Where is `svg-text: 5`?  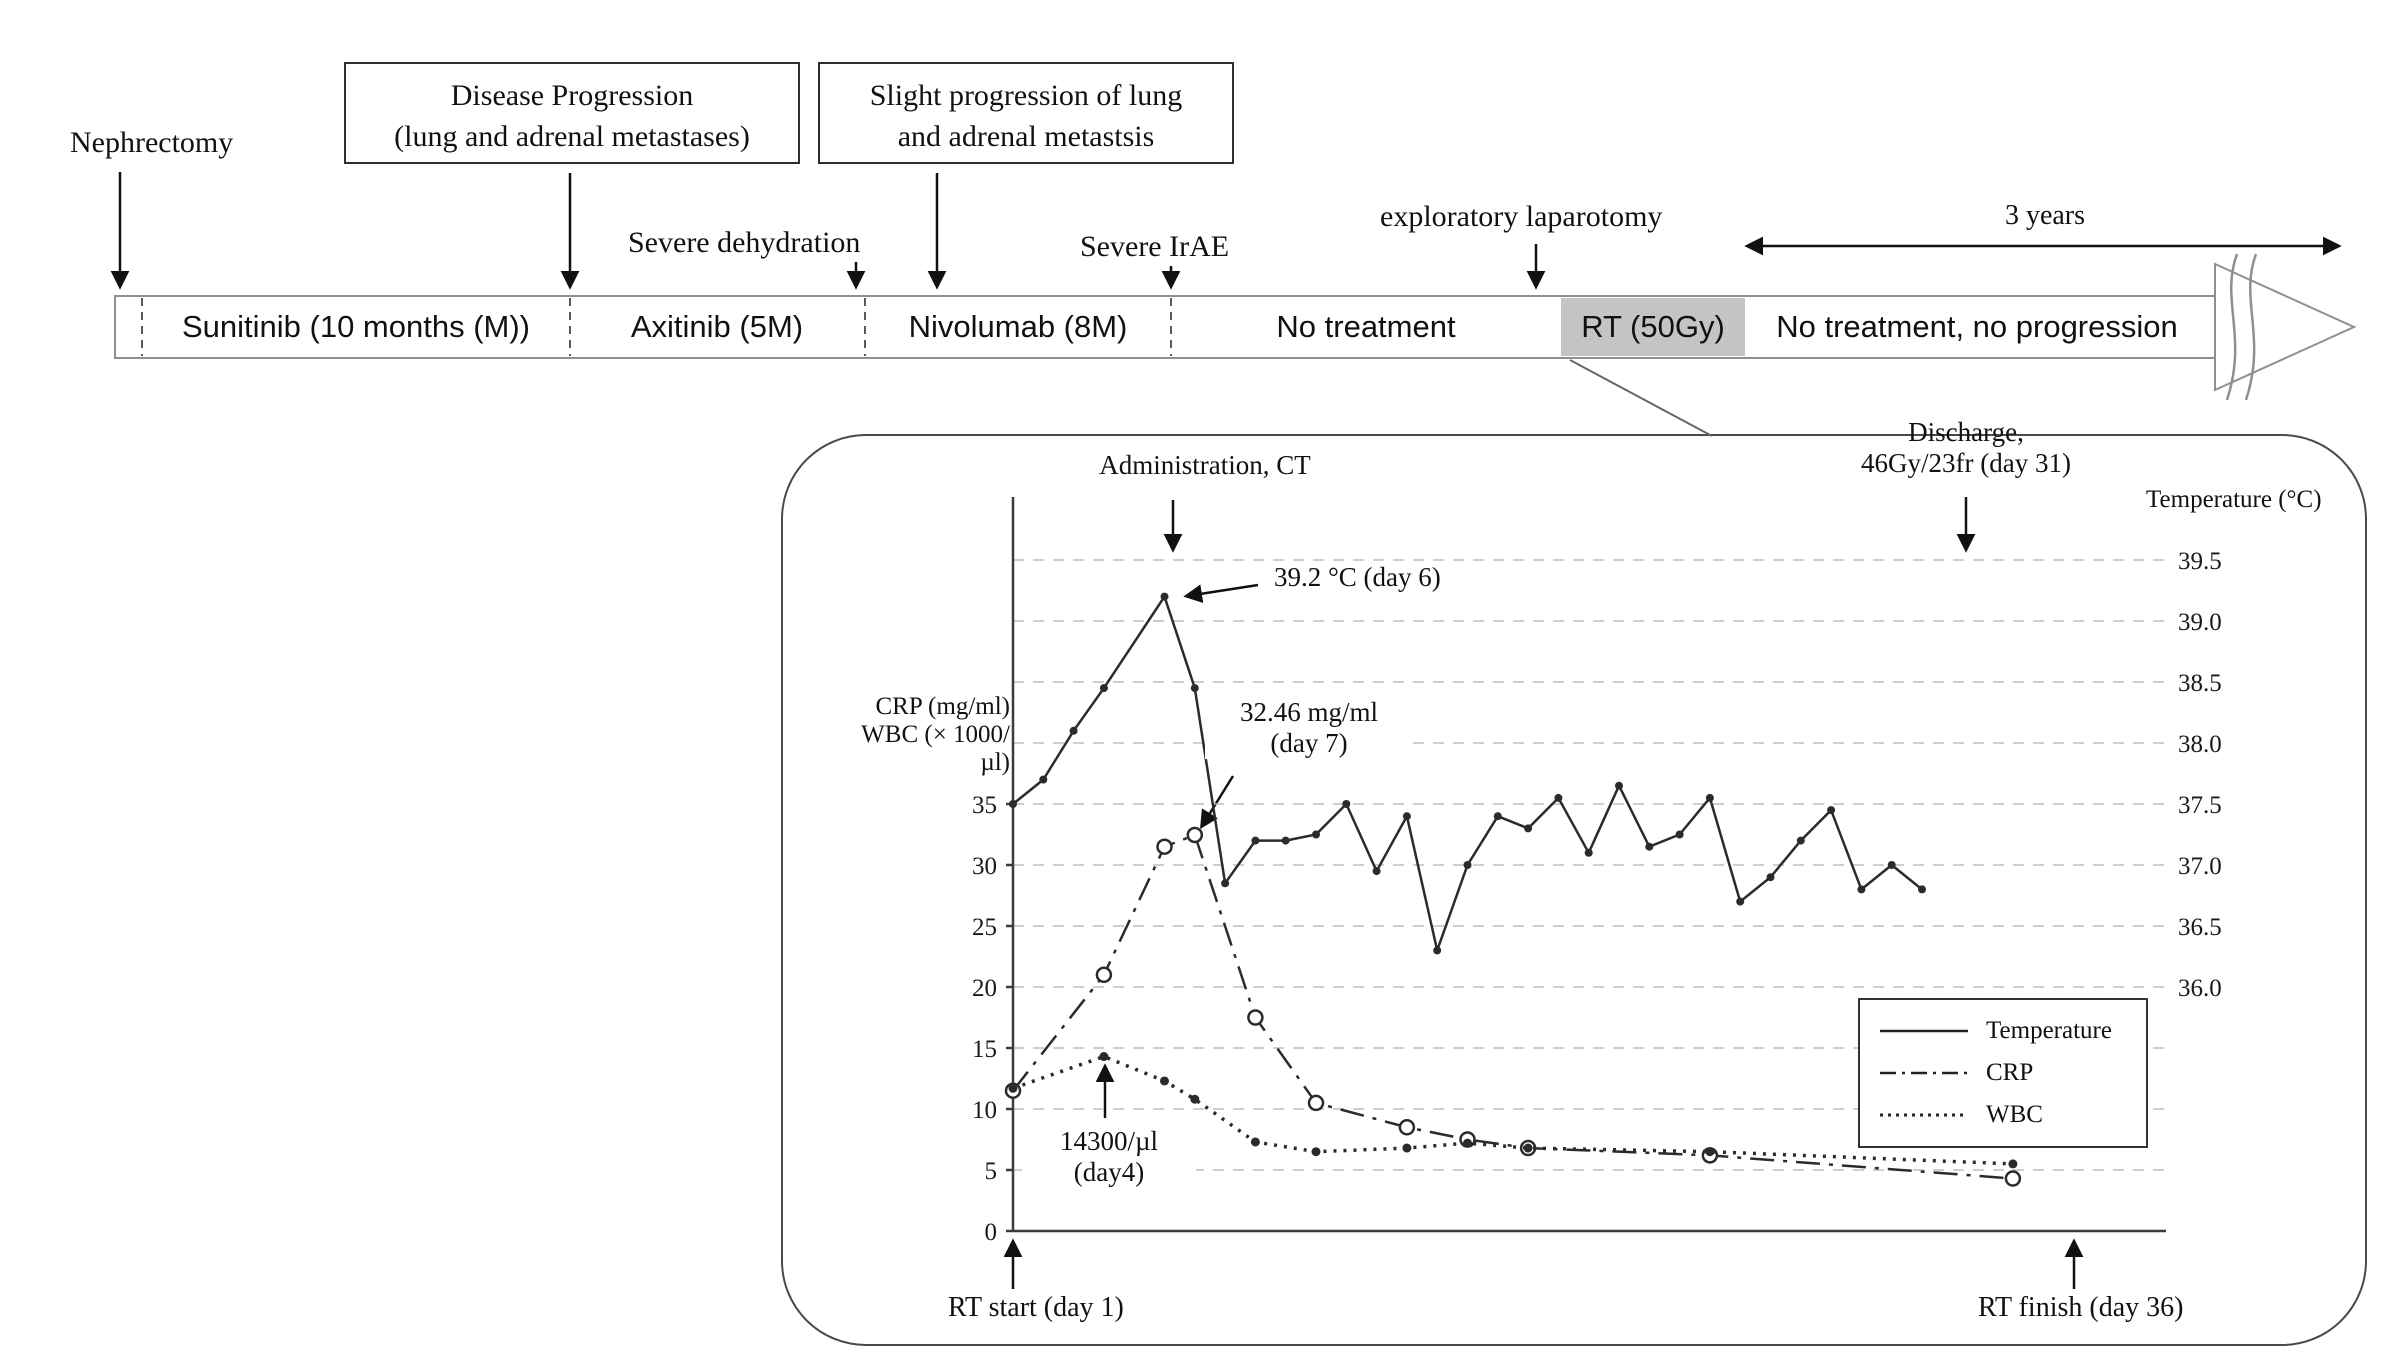
svg-text: 5 is located at coordinates (991, 1171).